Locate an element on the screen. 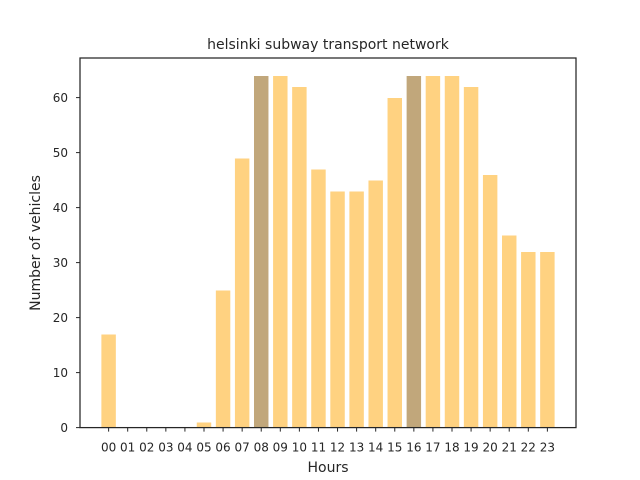  y-tick-label: 40 is located at coordinates (60, 208).